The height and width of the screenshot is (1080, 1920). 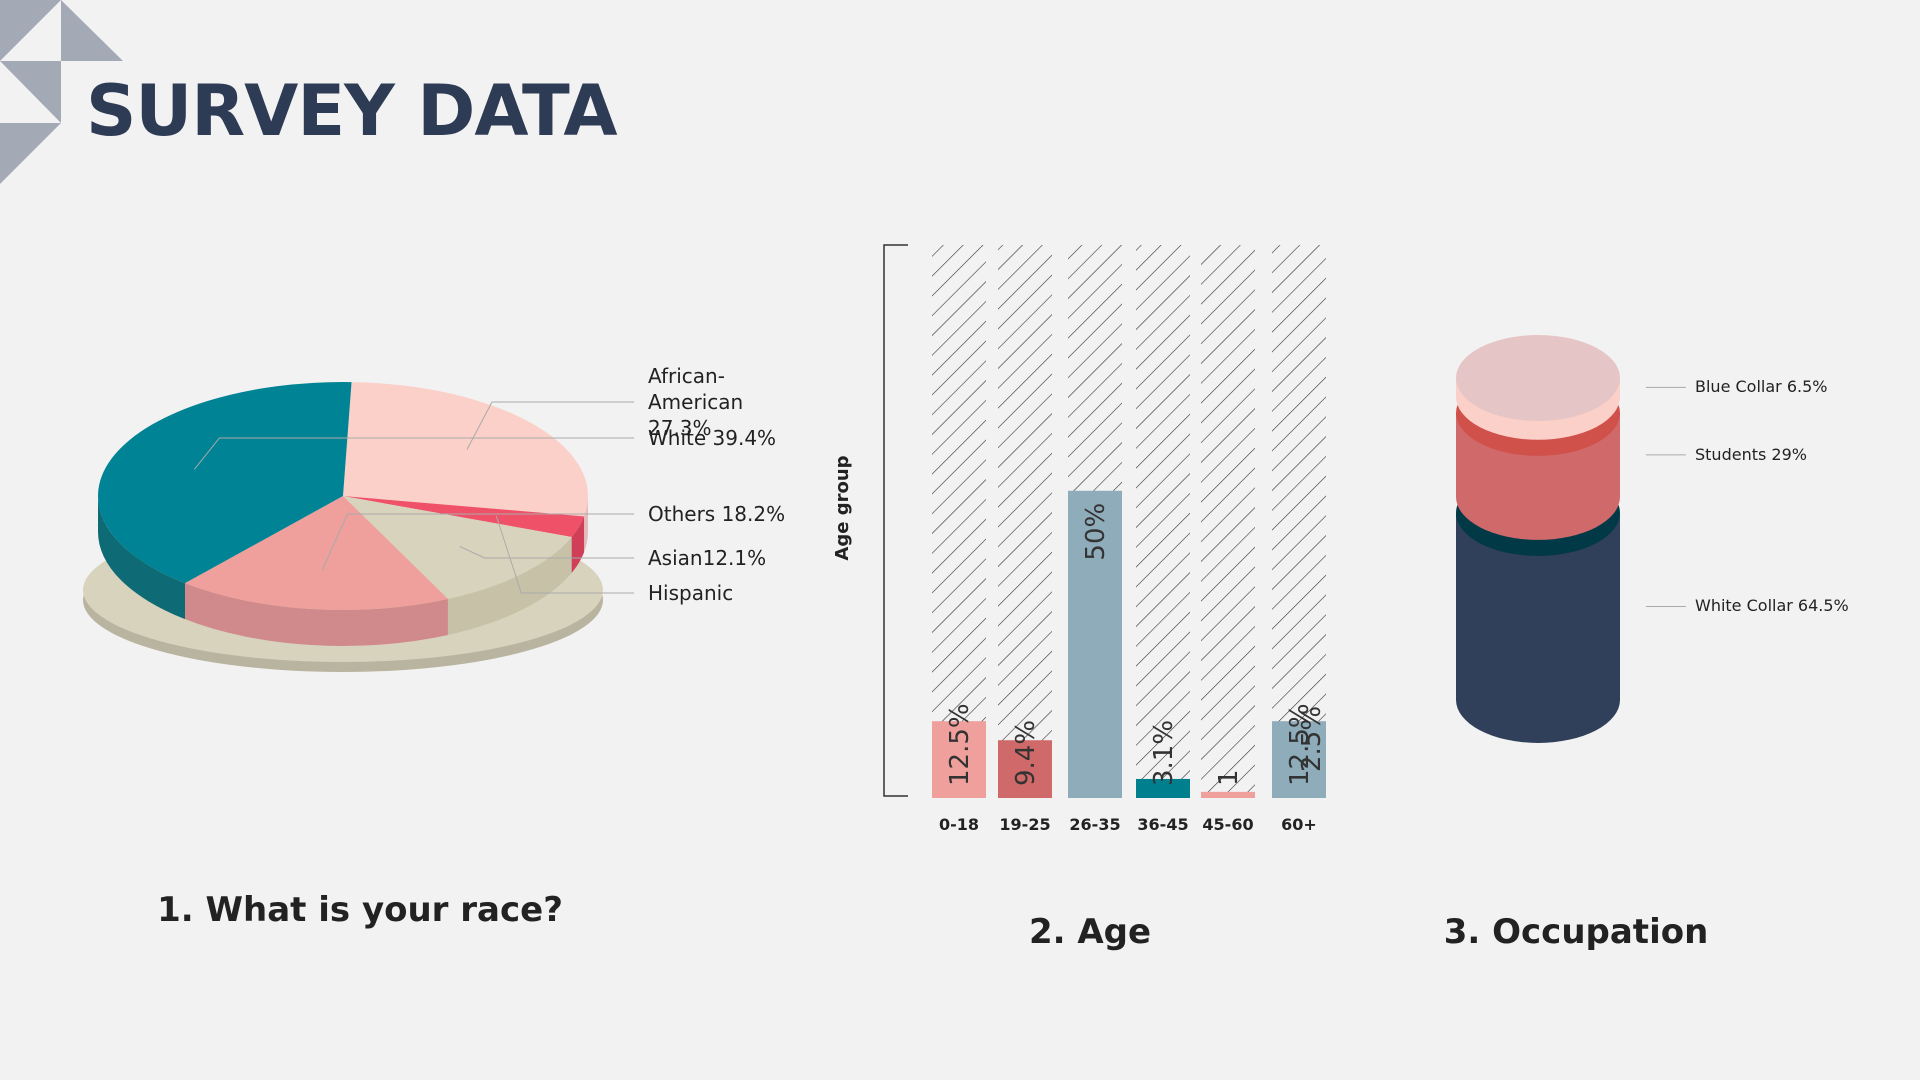 I want to click on x-tick-label: 0-18, so click(x=959, y=824).